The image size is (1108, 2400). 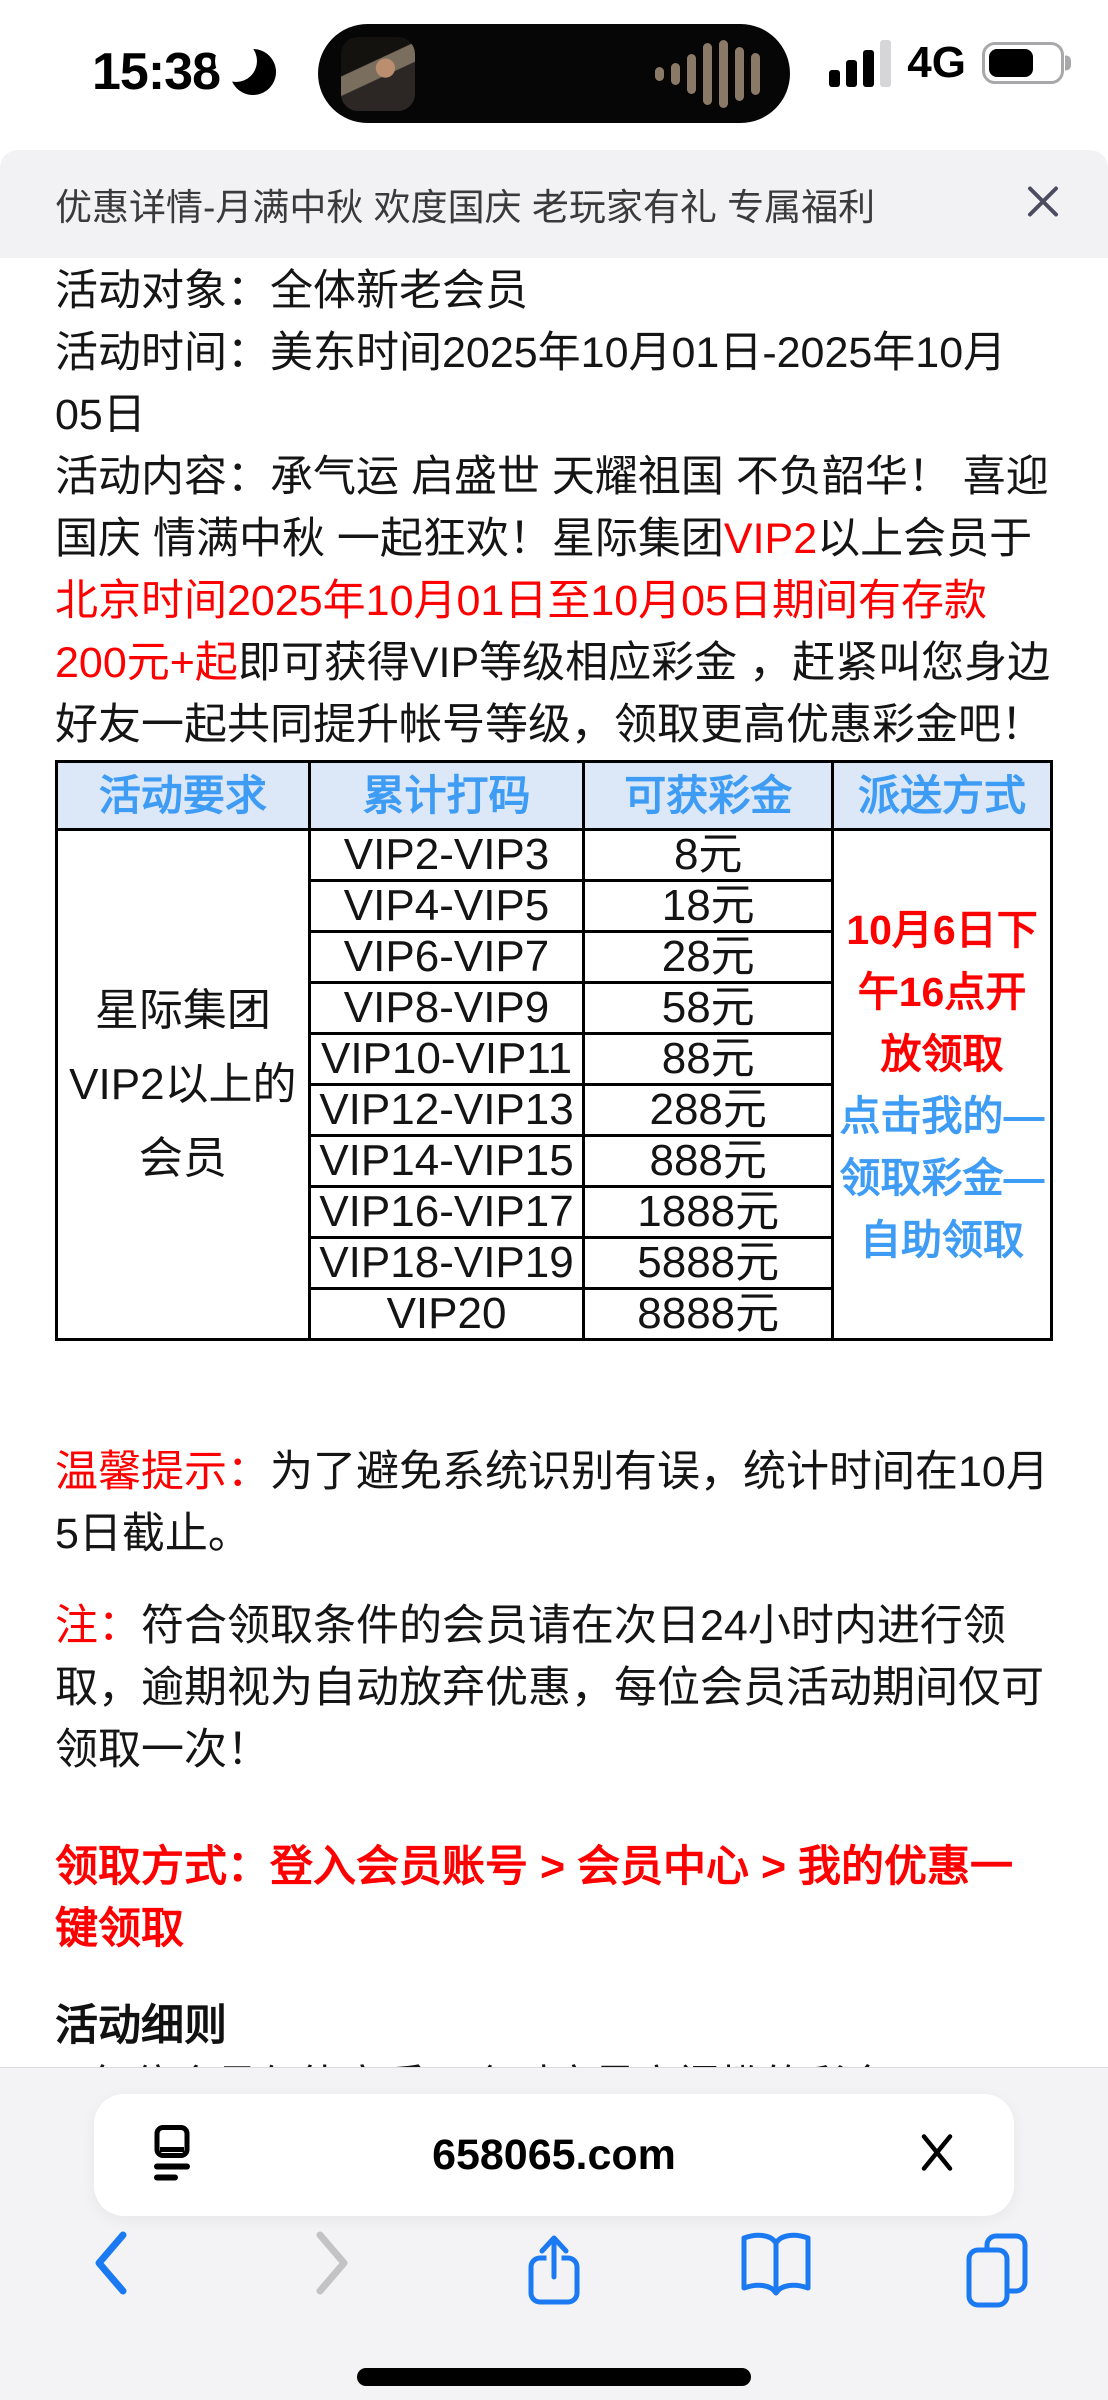 I want to click on battery-fill, so click(x=1011, y=63).